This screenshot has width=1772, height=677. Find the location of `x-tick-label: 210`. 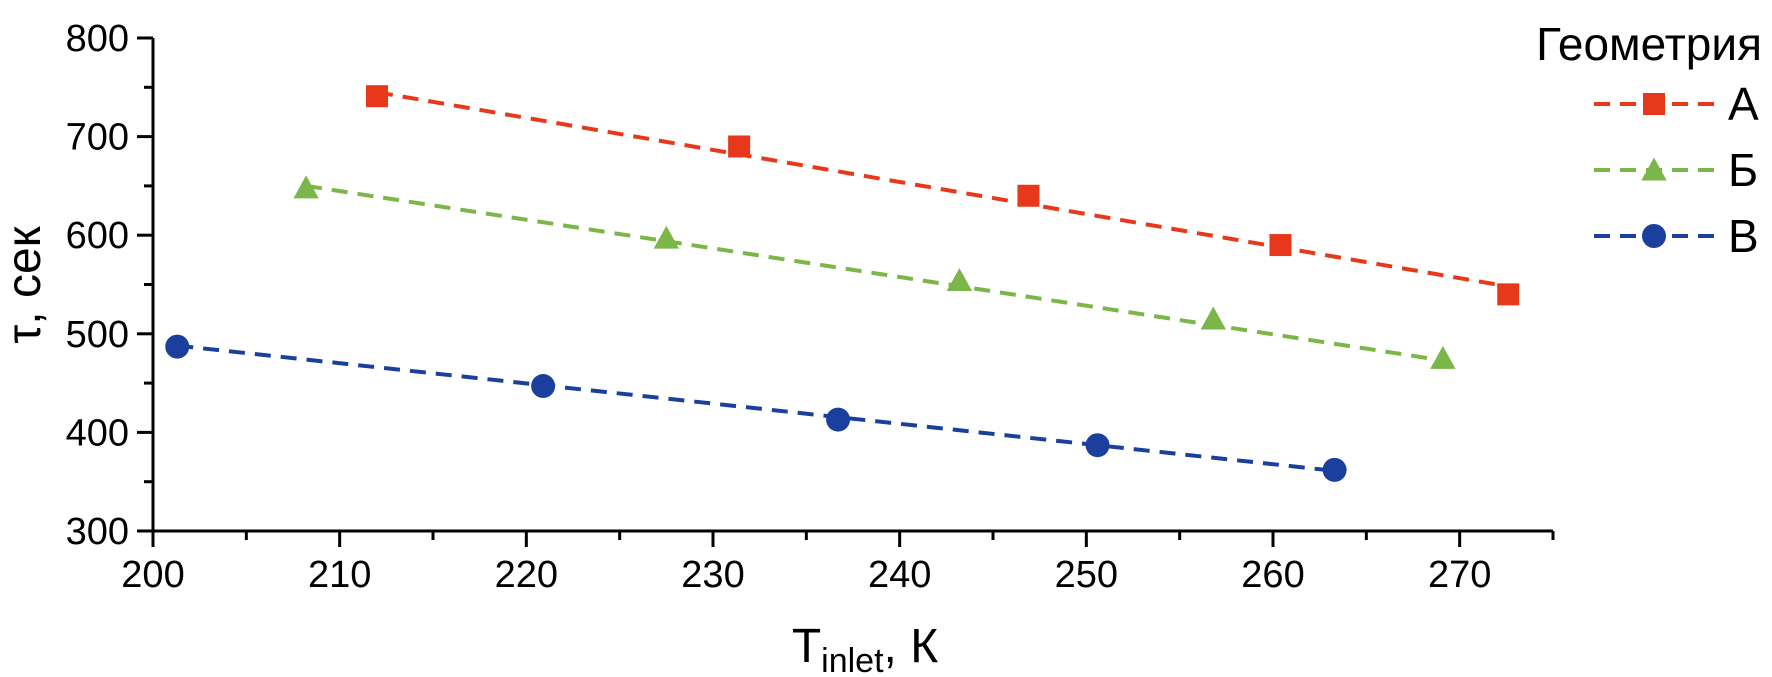

x-tick-label: 210 is located at coordinates (339, 575).